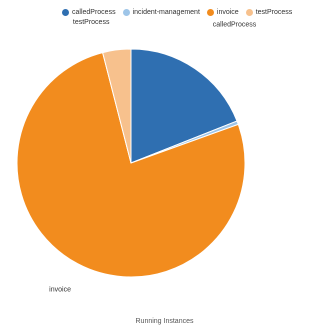 The height and width of the screenshot is (336, 329). I want to click on legend-swatch-incident-management, so click(126, 12).